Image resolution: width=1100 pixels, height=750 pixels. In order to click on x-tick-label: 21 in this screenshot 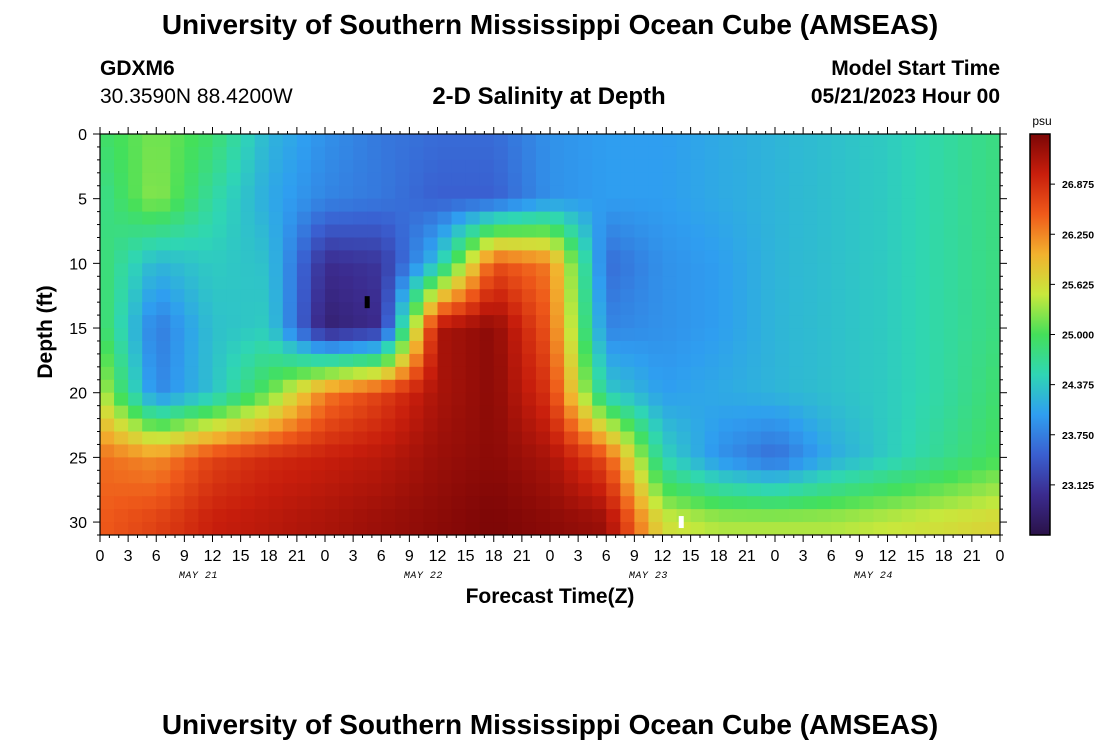, I will do `click(972, 556)`.